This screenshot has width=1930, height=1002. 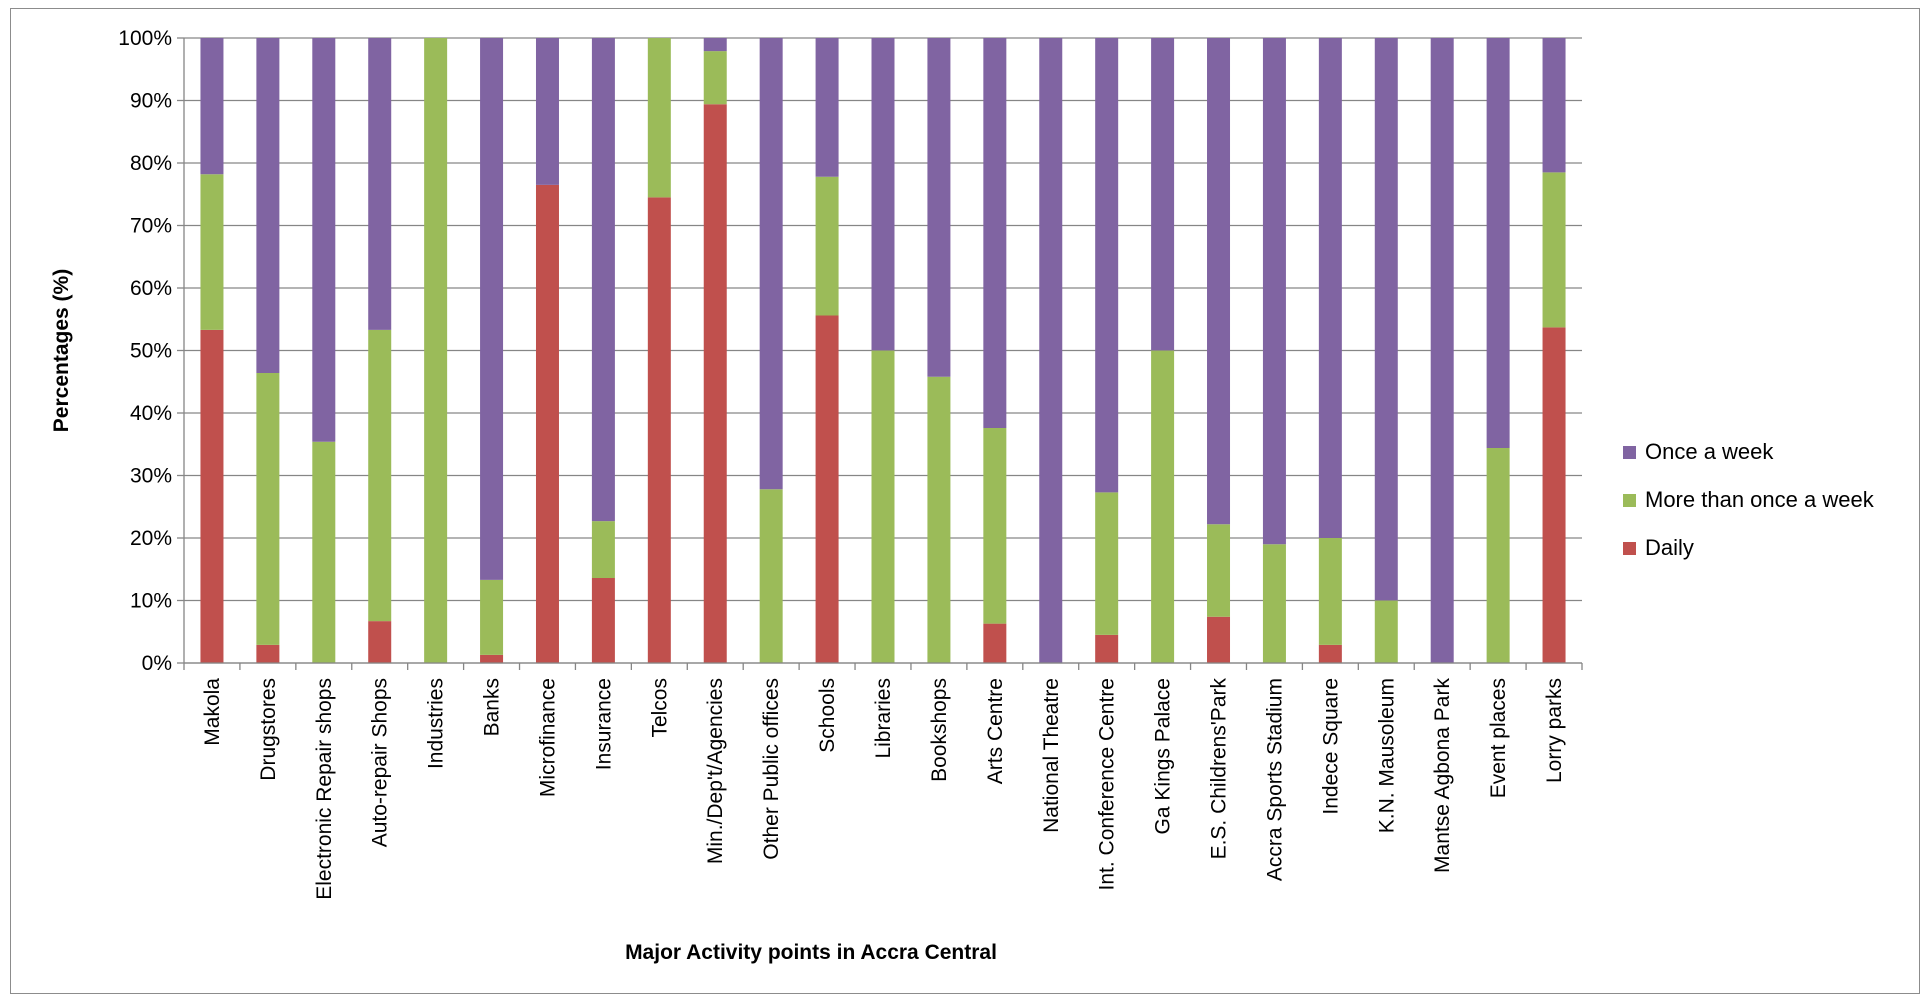 What do you see at coordinates (324, 789) in the screenshot?
I see `x-tick-label: Electronic Repair shops` at bounding box center [324, 789].